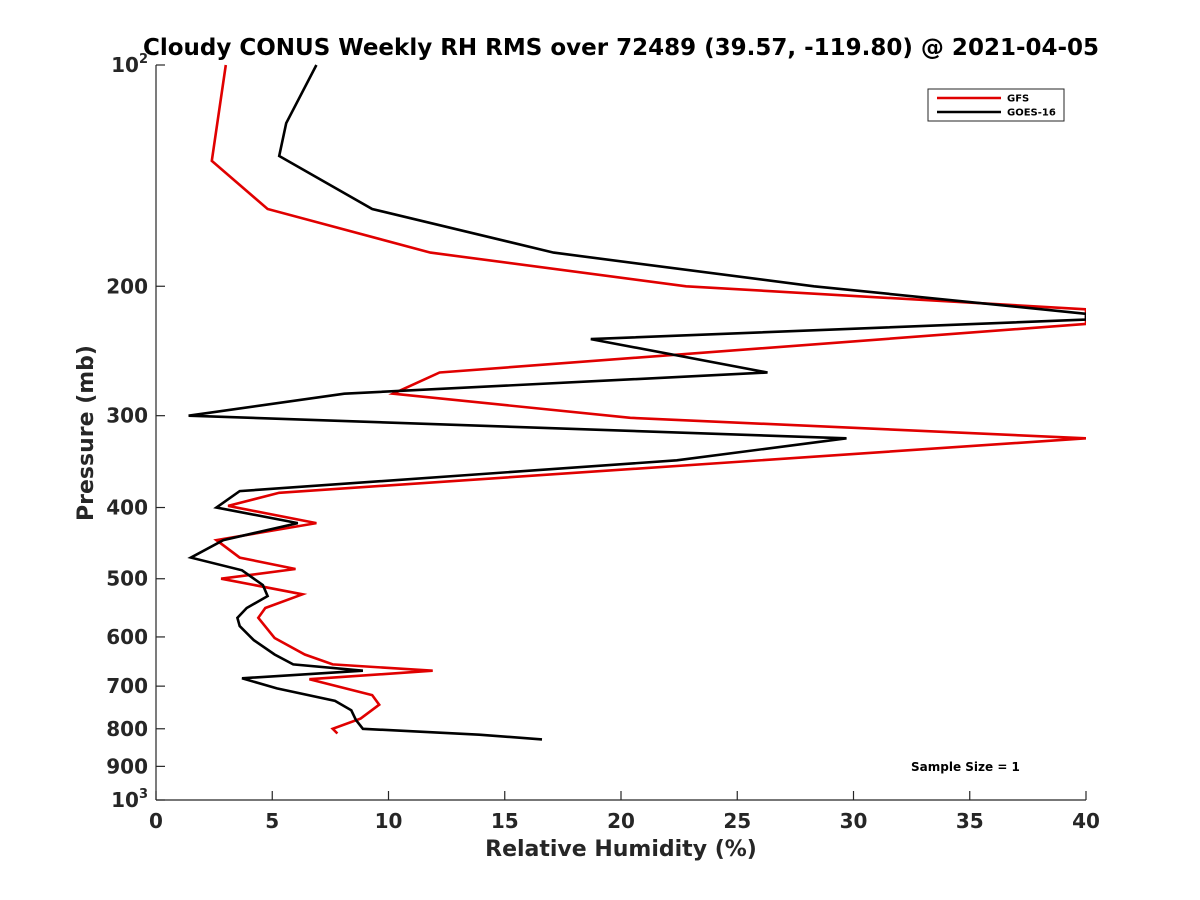  What do you see at coordinates (86, 433) in the screenshot?
I see `y-axis-title: Pressure (mb)` at bounding box center [86, 433].